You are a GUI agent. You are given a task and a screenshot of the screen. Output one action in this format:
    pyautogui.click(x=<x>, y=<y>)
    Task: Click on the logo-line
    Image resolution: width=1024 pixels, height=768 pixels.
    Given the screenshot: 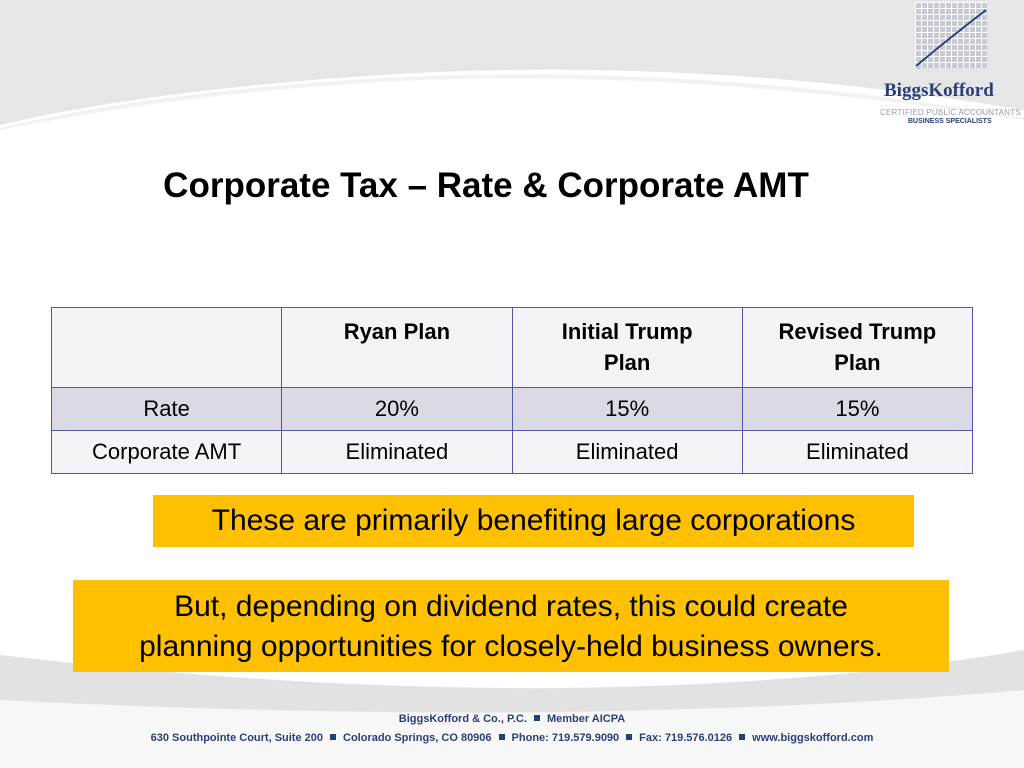 What is the action you would take?
    pyautogui.click(x=951, y=38)
    